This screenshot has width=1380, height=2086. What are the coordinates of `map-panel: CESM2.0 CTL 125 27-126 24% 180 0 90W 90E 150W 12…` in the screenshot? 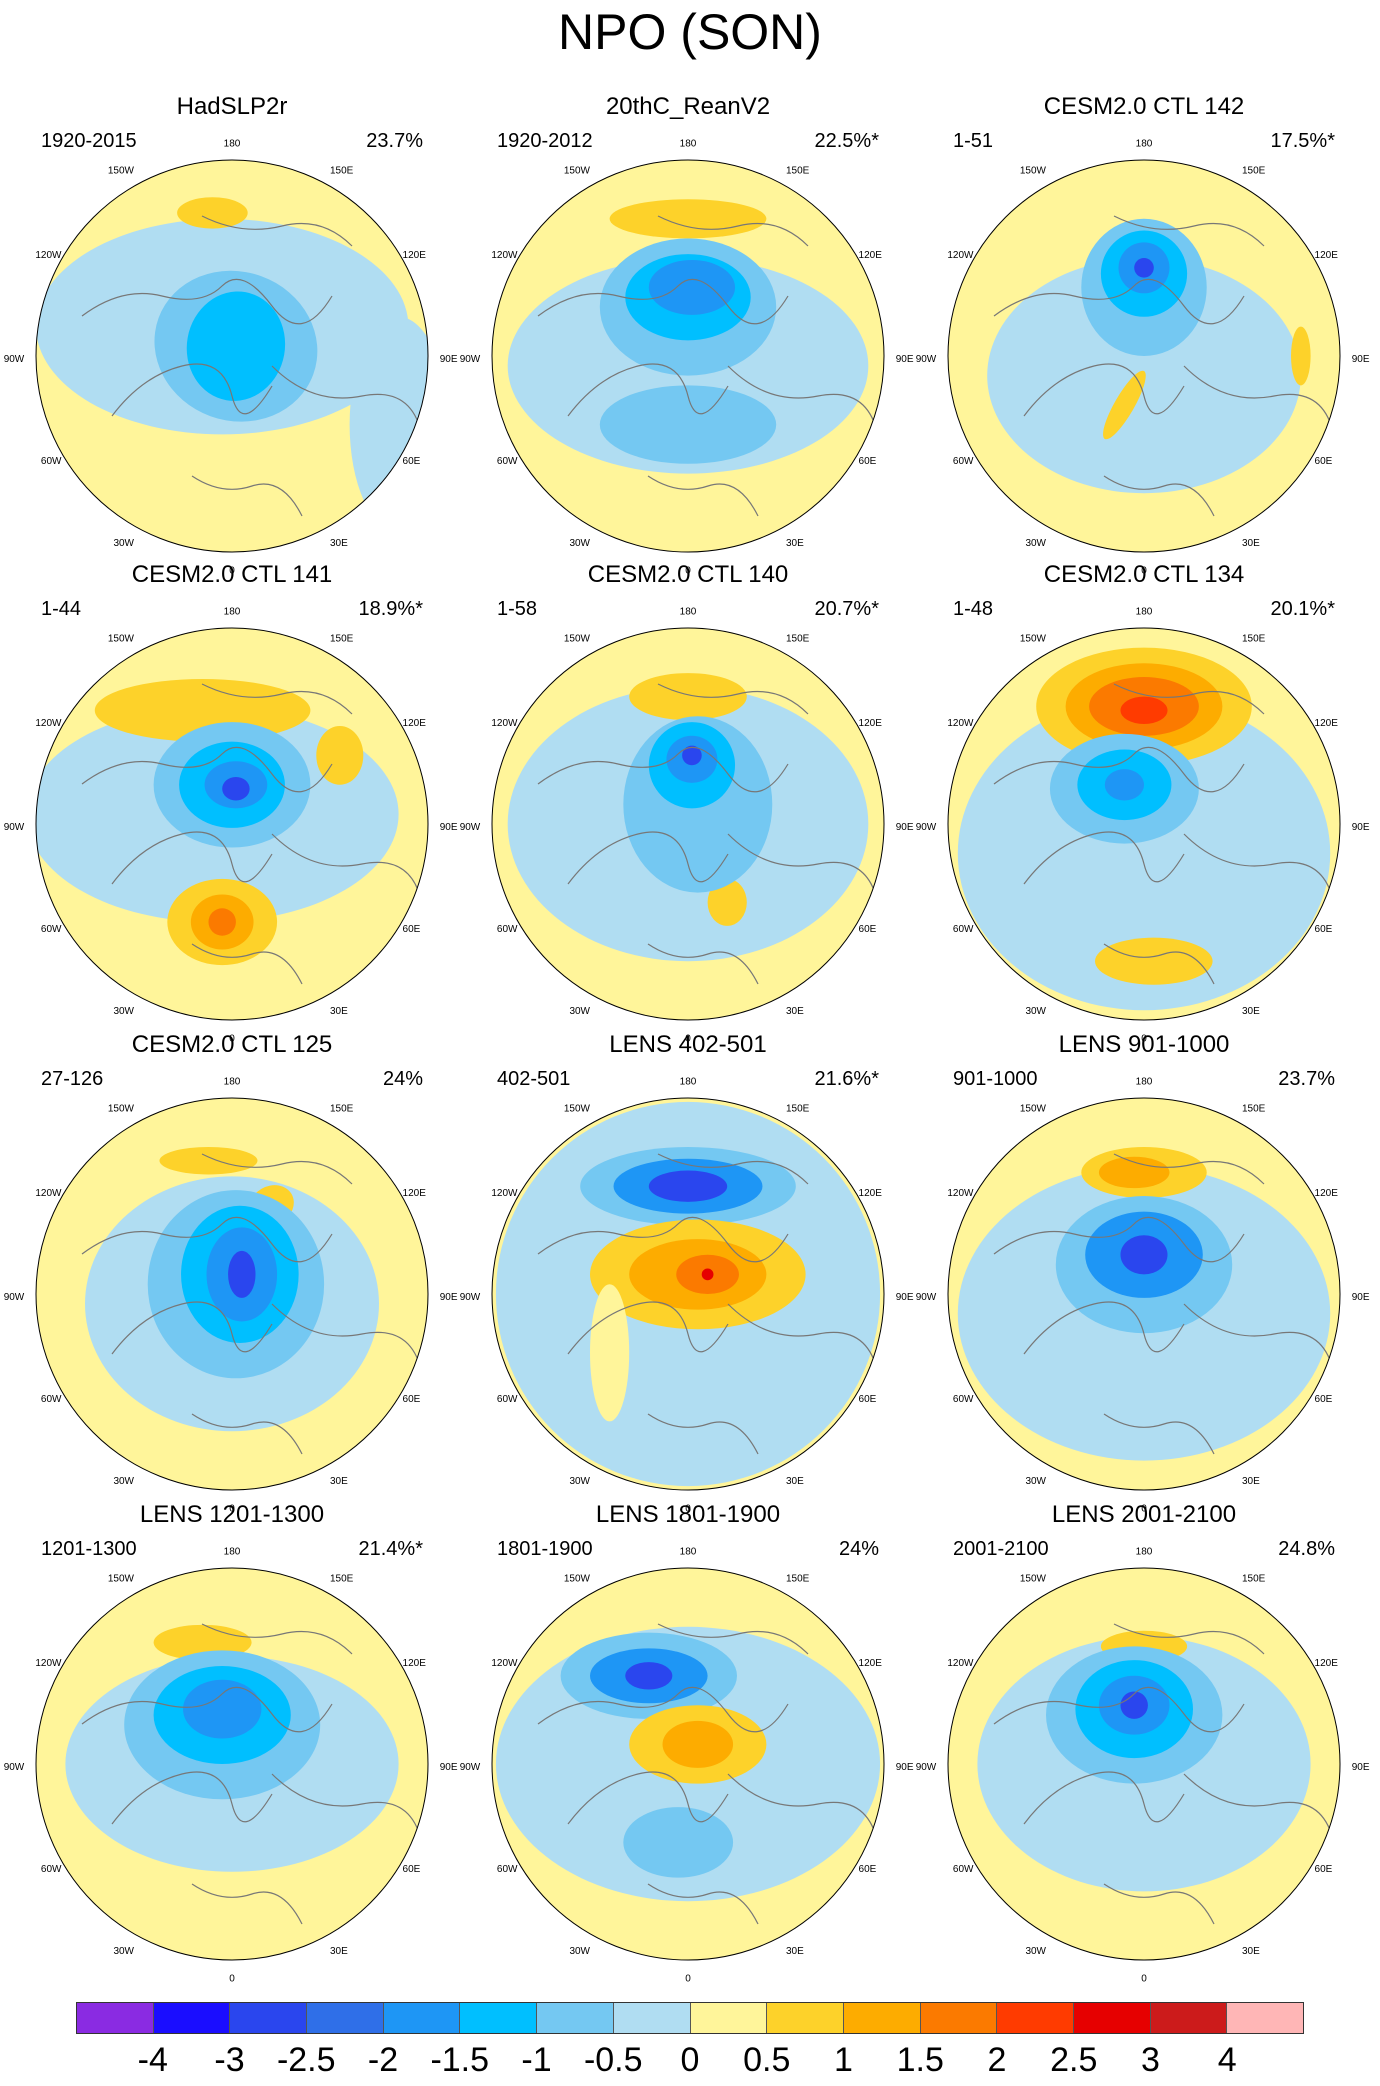 It's located at (231, 1272).